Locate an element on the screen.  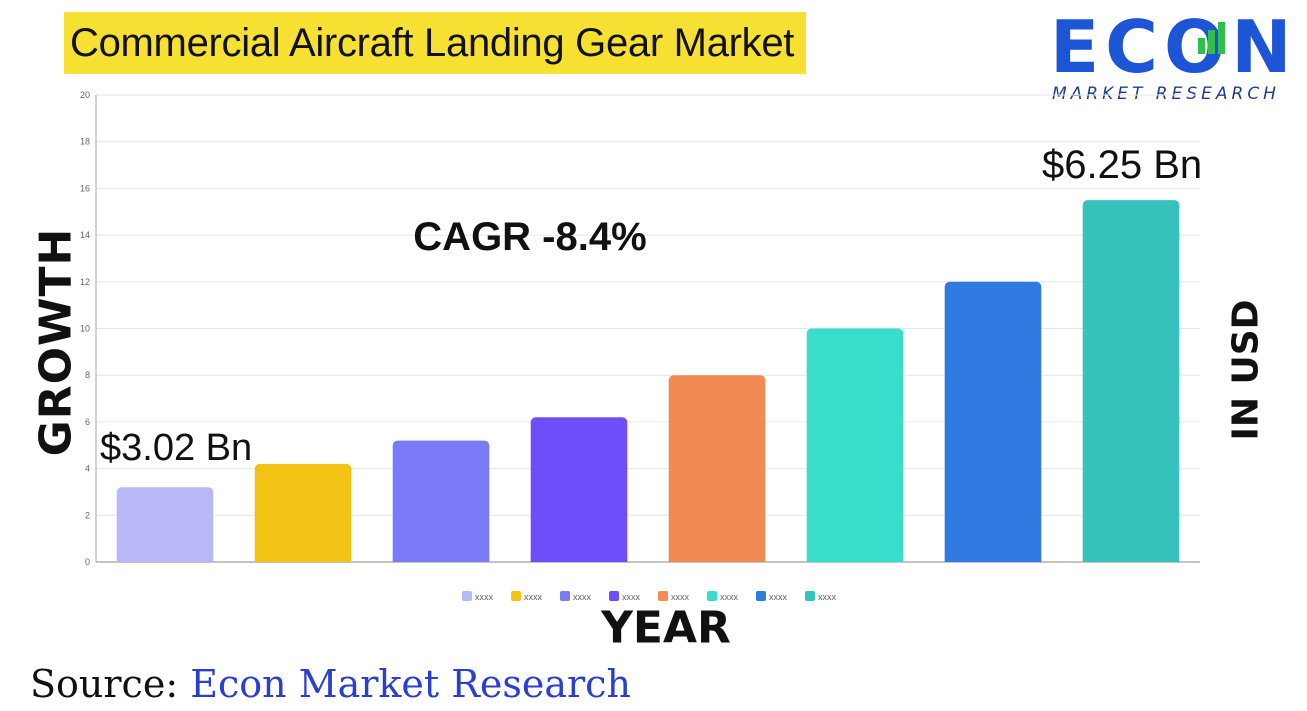
logo-text: ECON is located at coordinates (1169, 43).